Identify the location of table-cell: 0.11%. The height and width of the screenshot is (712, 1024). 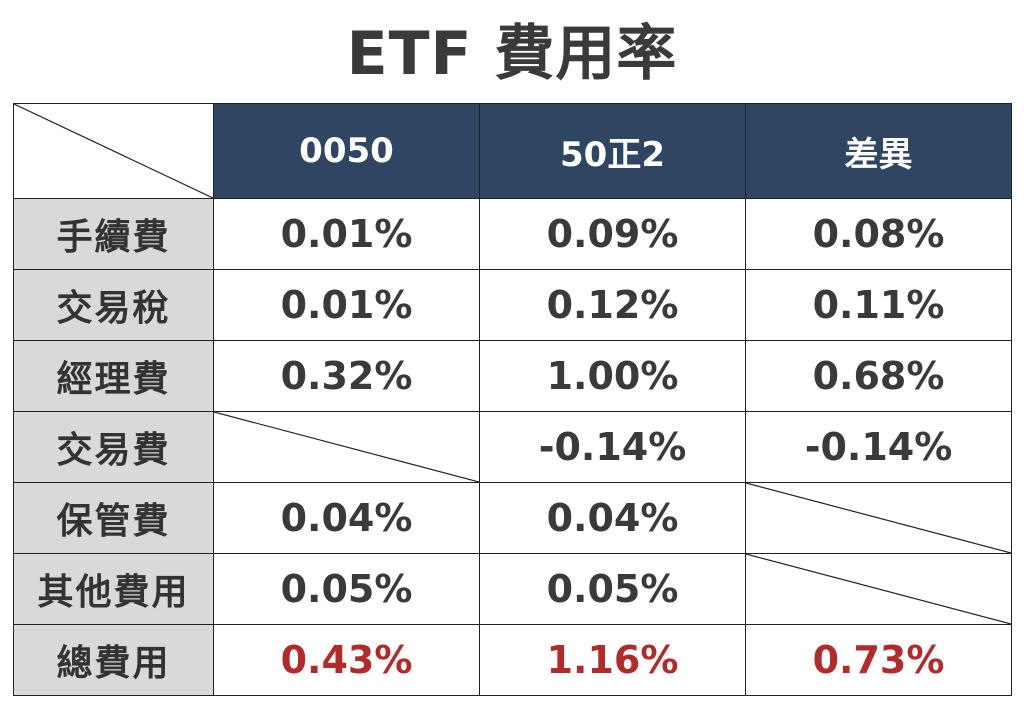
(878, 305).